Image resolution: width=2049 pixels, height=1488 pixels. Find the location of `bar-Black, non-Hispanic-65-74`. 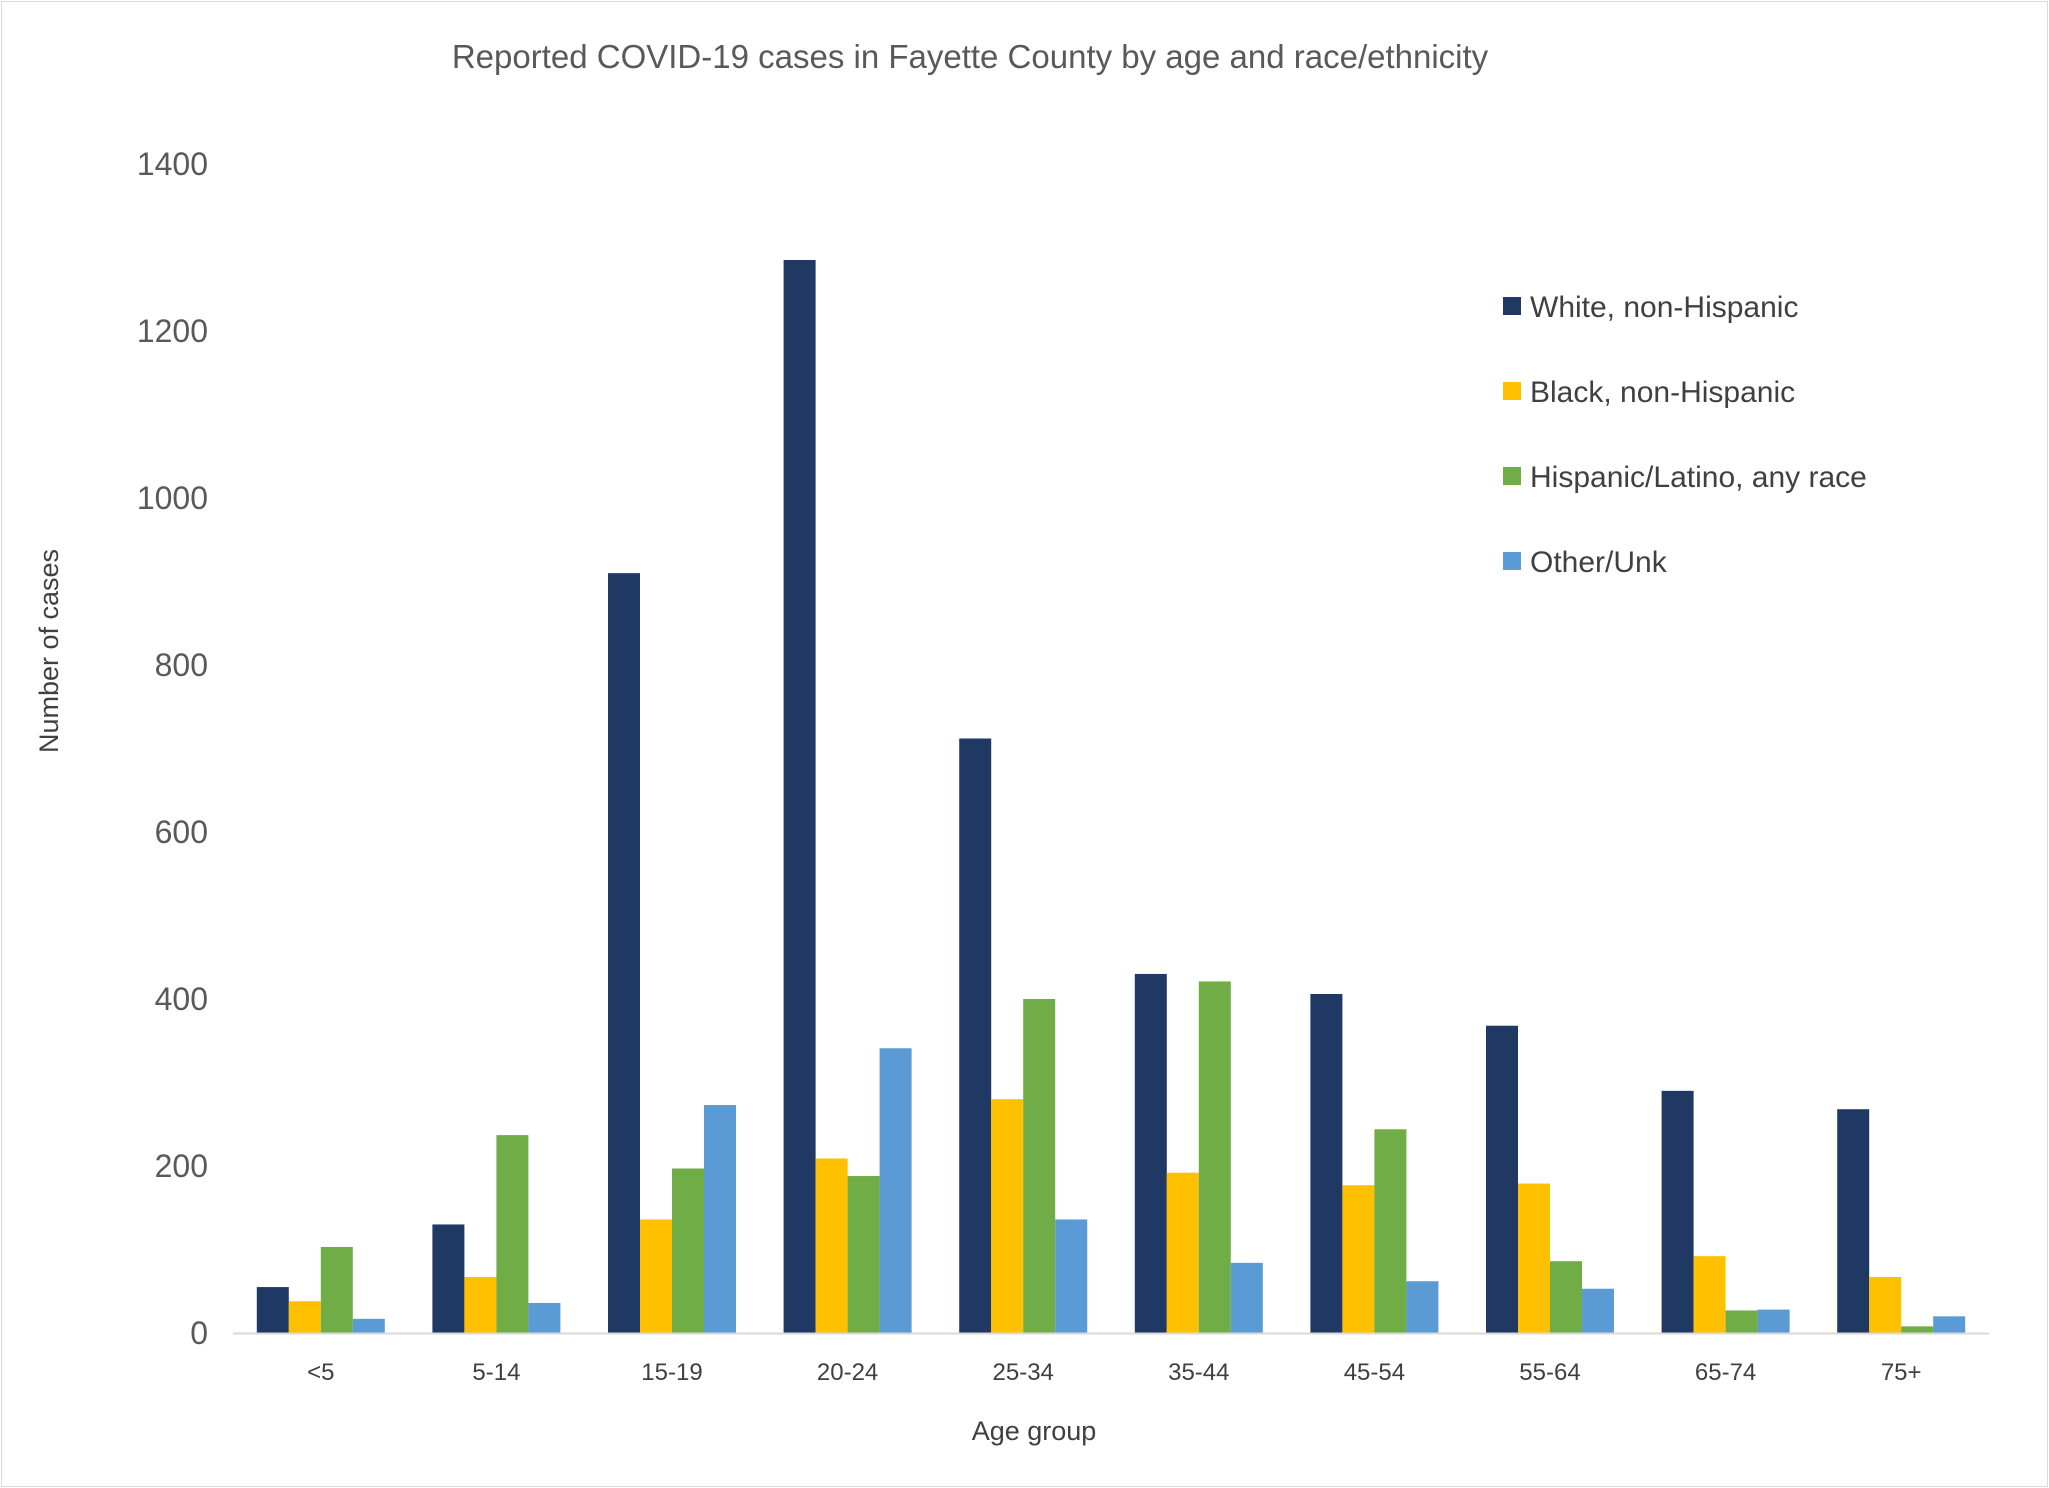

bar-Black, non-Hispanic-65-74 is located at coordinates (1709, 1294).